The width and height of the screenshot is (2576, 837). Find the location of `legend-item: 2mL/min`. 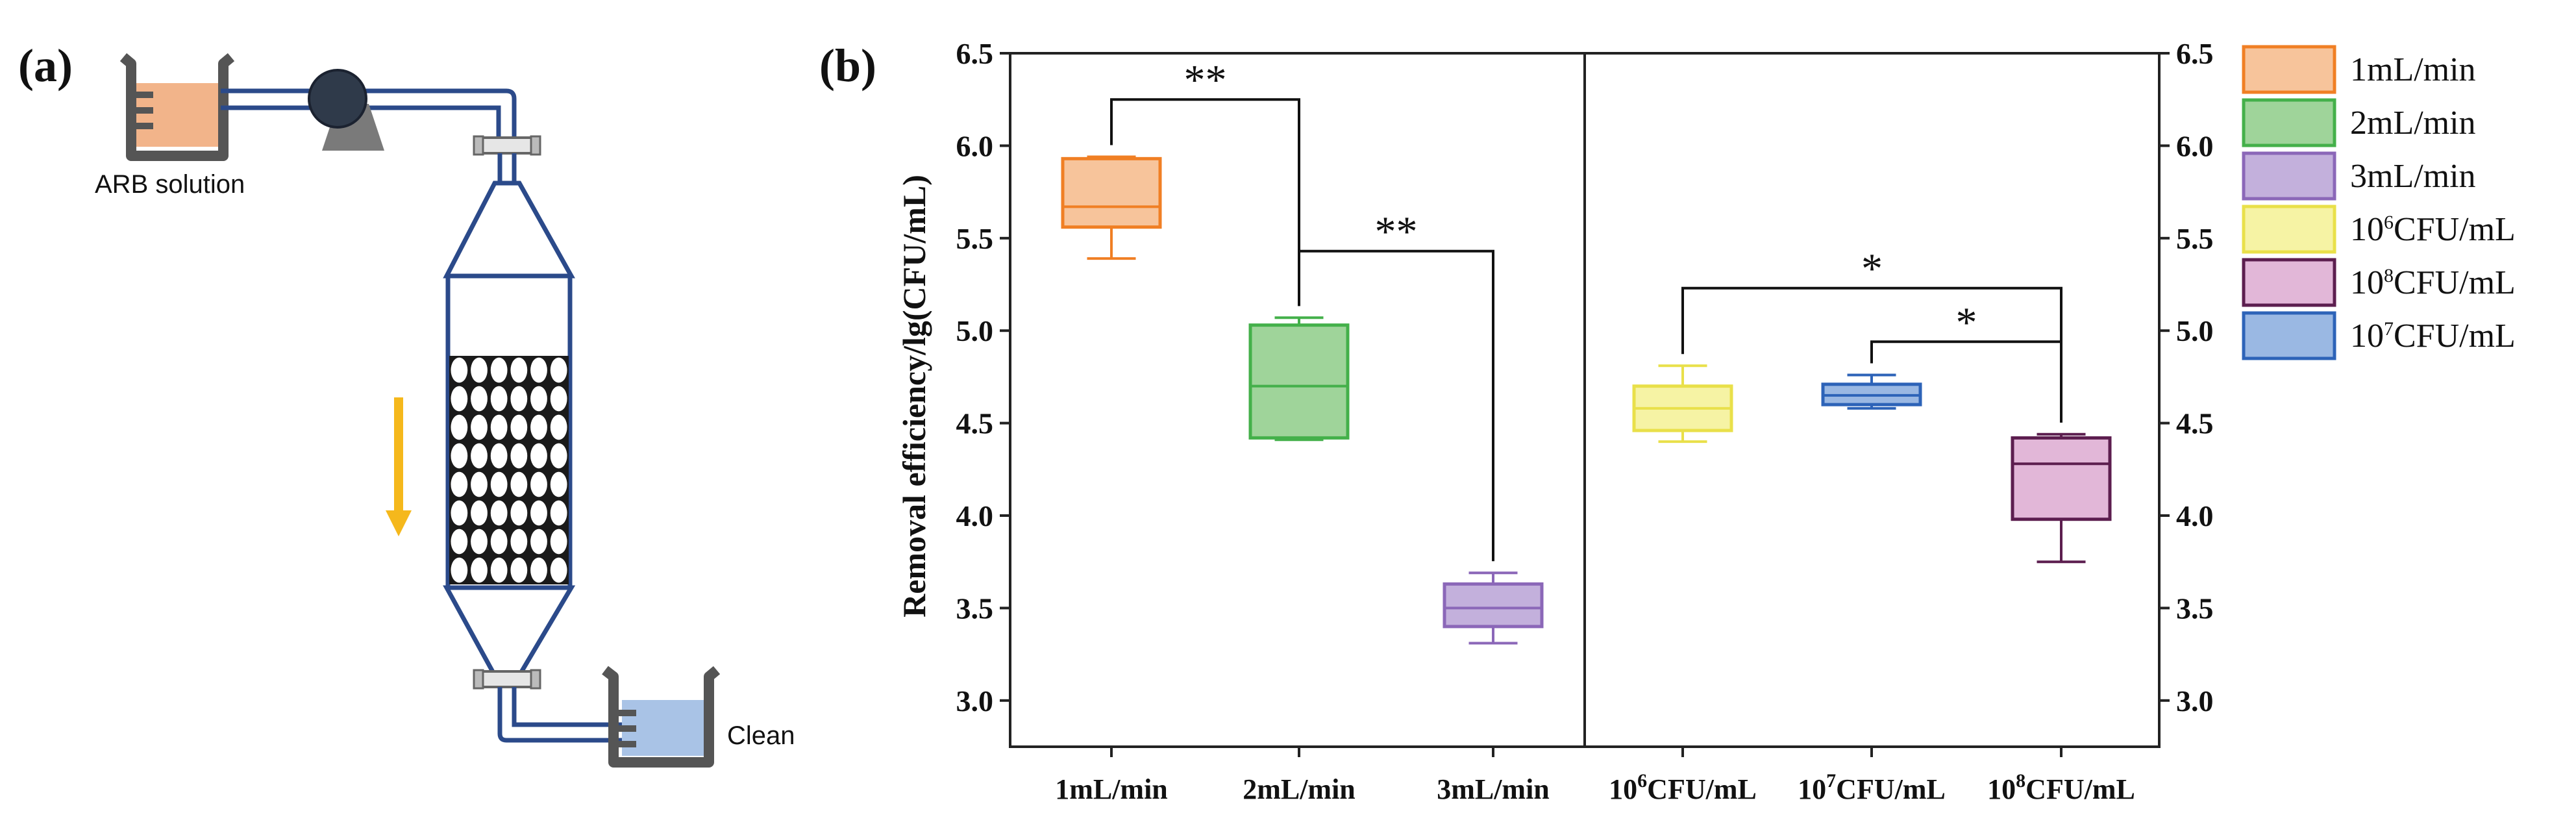

legend-item: 2mL/min is located at coordinates (2359, 123).